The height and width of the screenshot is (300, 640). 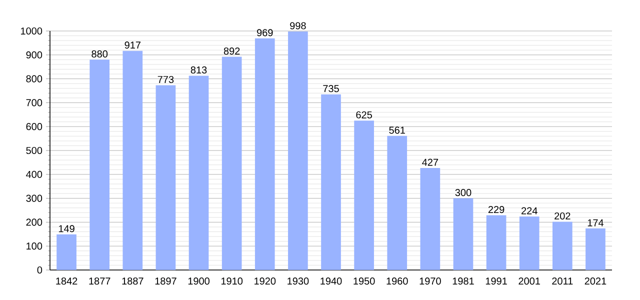 What do you see at coordinates (298, 26) in the screenshot?
I see `data-label: 998` at bounding box center [298, 26].